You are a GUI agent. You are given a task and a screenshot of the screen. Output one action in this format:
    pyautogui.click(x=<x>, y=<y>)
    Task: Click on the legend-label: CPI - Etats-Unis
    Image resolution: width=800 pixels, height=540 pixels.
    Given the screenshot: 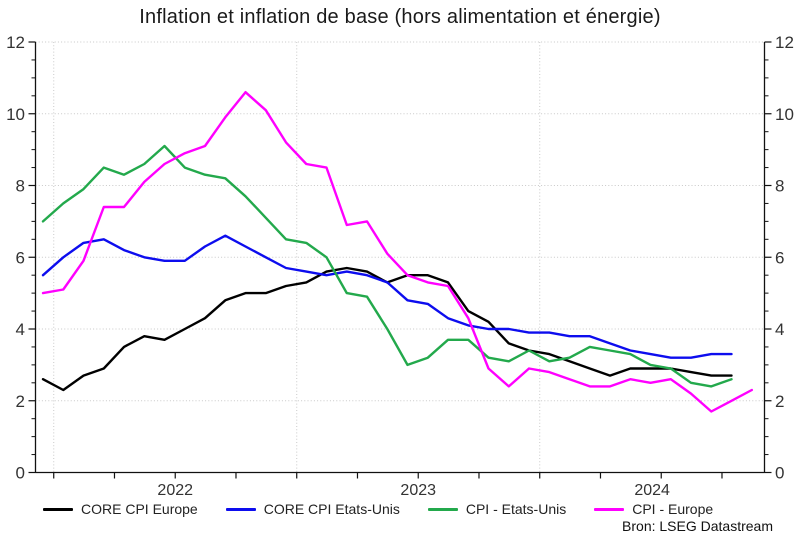 What is the action you would take?
    pyautogui.click(x=516, y=509)
    